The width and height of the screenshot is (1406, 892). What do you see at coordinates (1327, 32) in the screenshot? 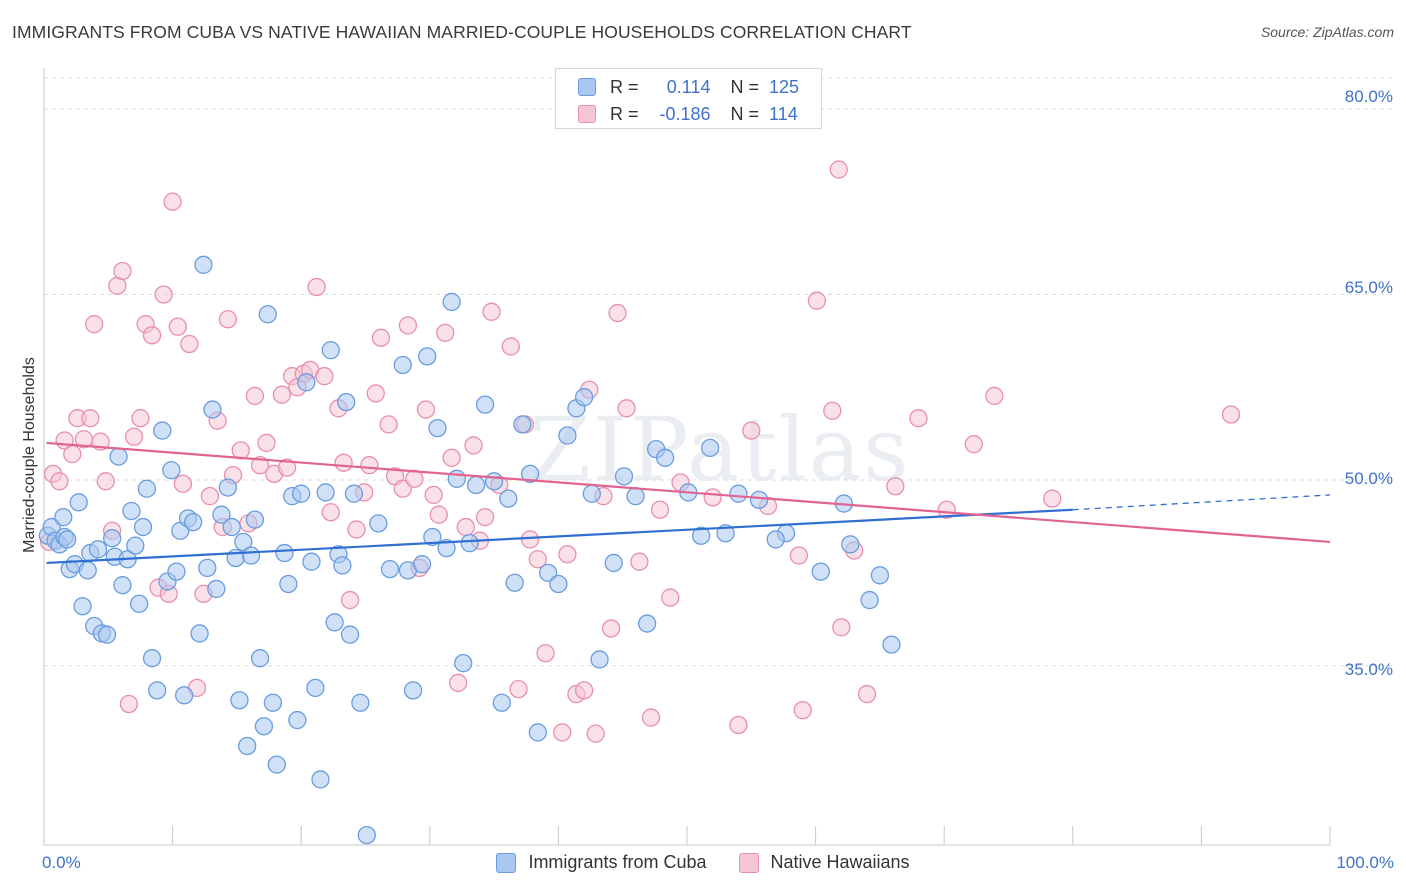
I see `source-credit: Source: ZipAtlas.com` at bounding box center [1327, 32].